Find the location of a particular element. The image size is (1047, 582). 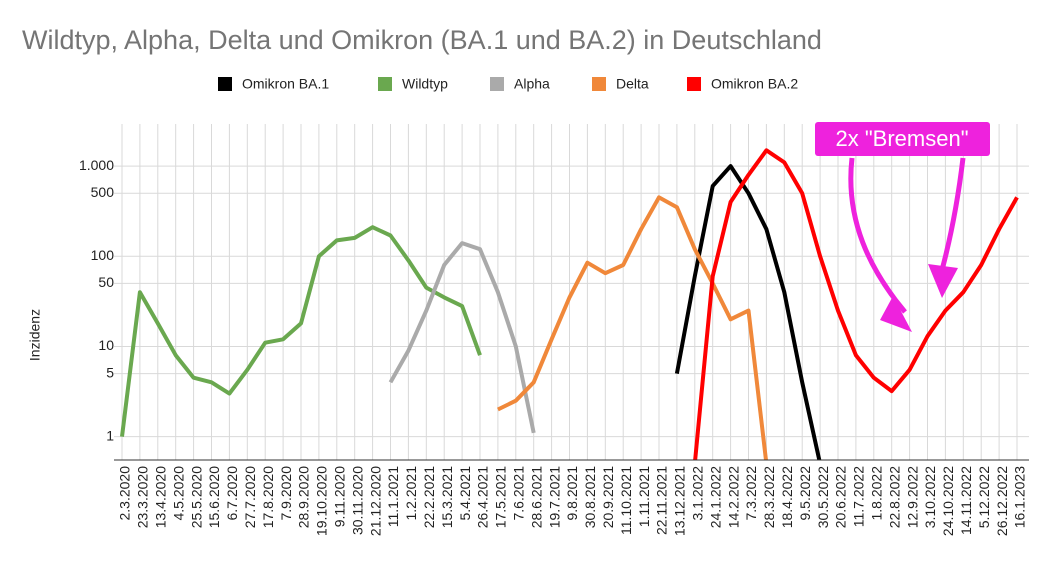

legend-label: Omikron BA.1 is located at coordinates (285, 84).